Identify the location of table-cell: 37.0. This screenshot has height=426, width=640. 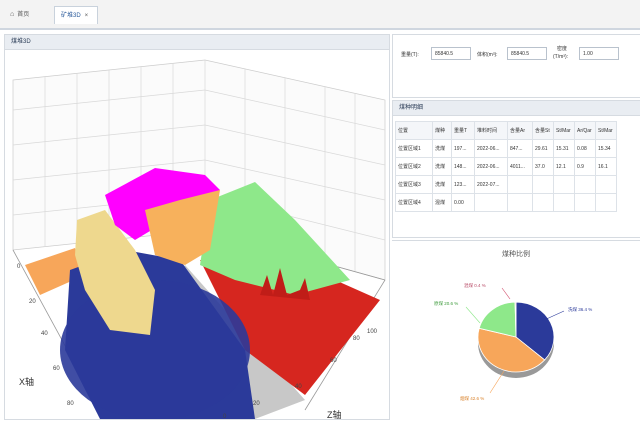
(543, 166).